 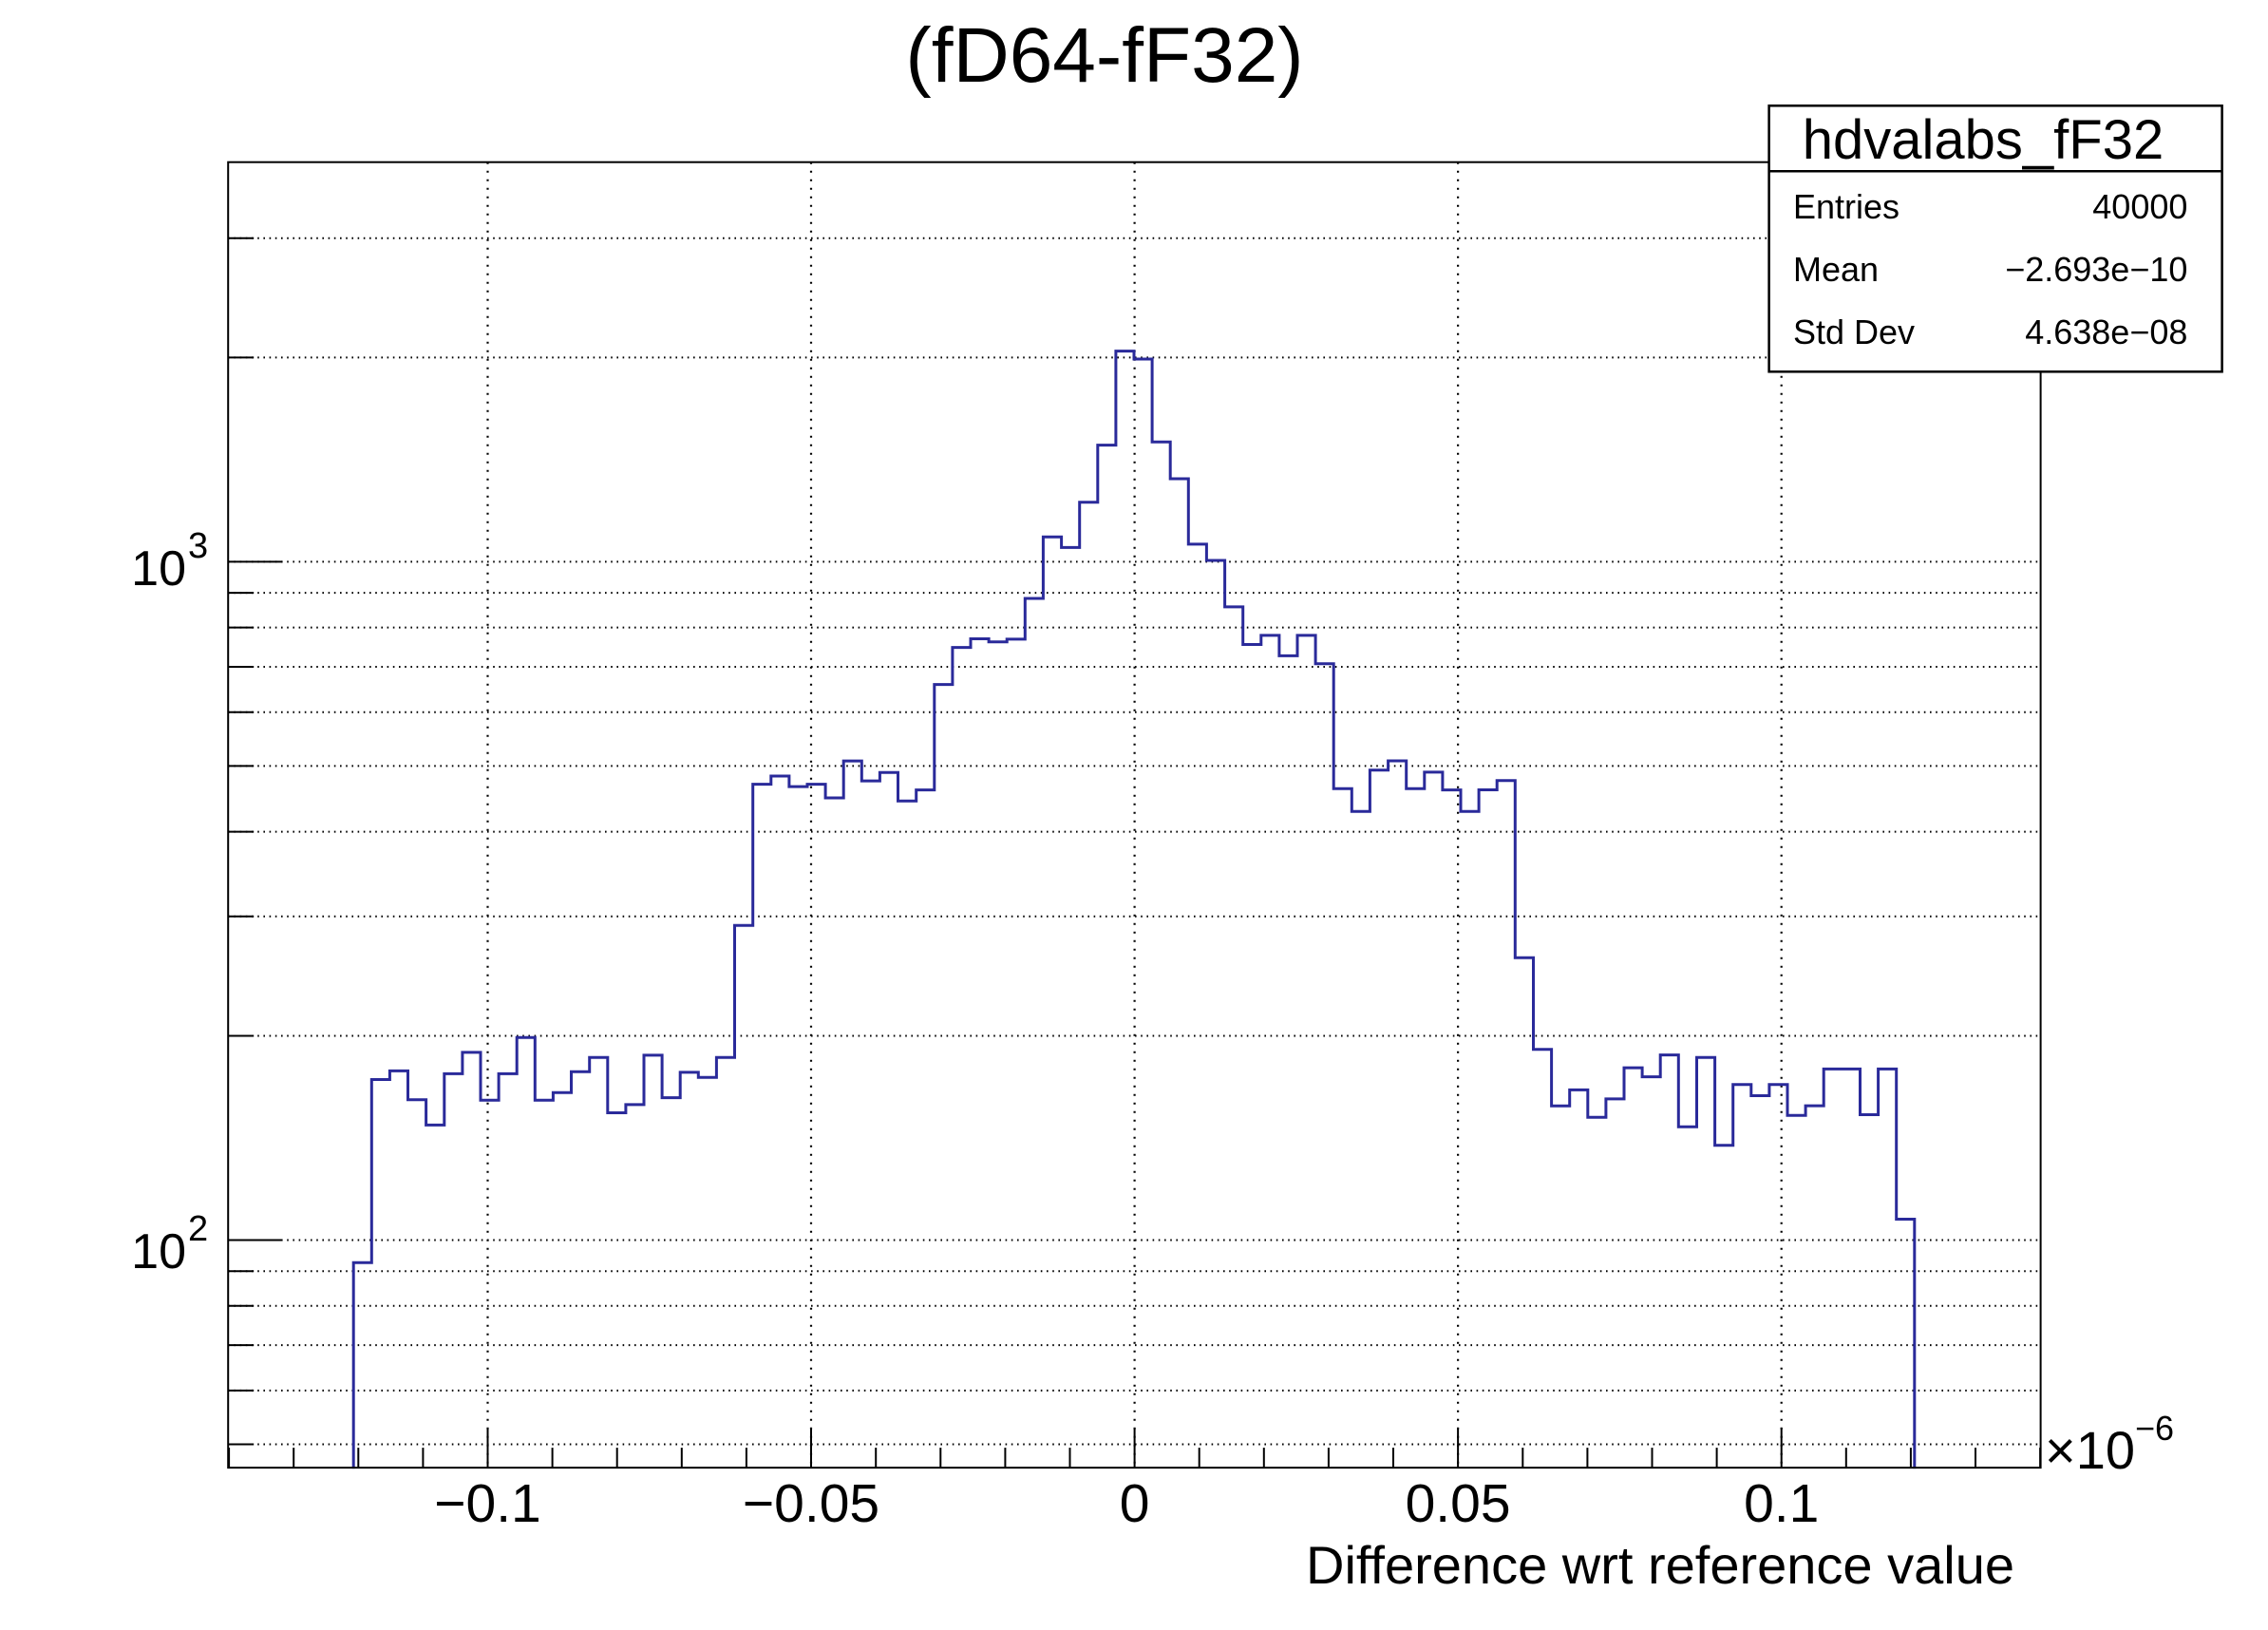 What do you see at coordinates (2091, 269) in the screenshot?
I see `svg-text: −2.693e−10` at bounding box center [2091, 269].